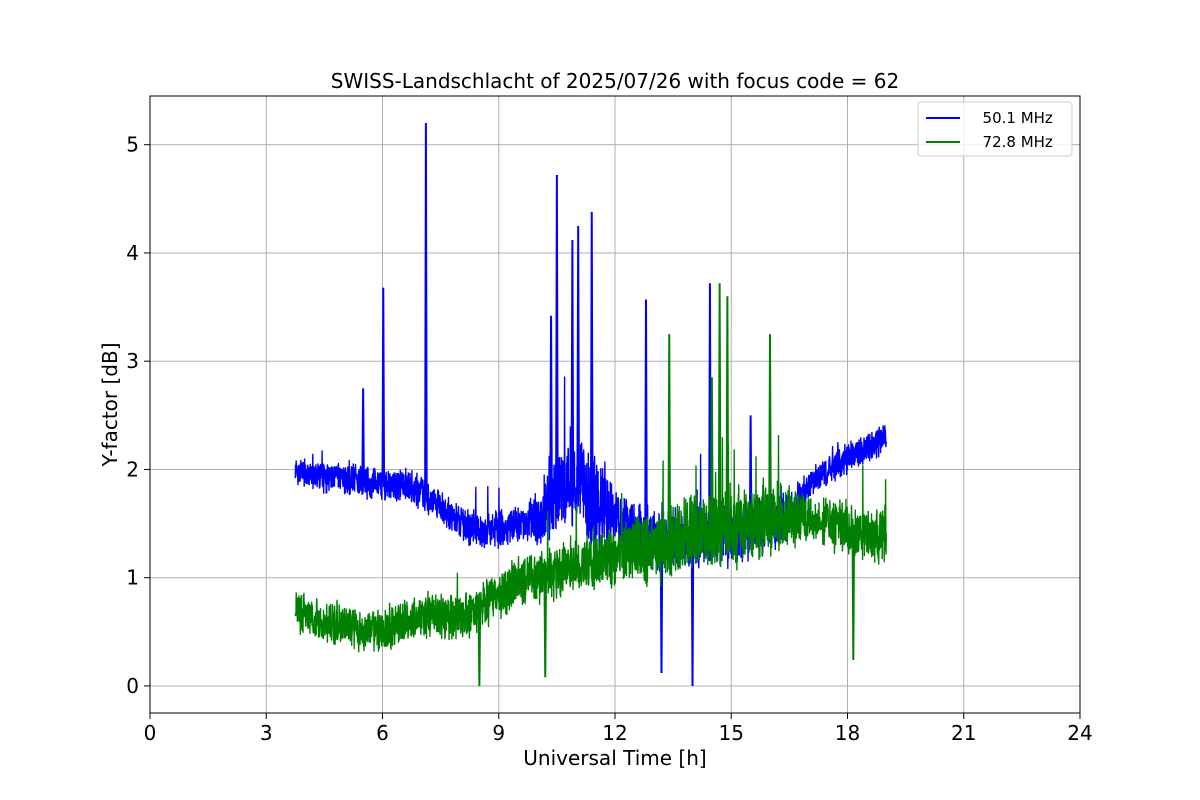 The image size is (1200, 800). I want to click on x-tick-label: 0, so click(150, 733).